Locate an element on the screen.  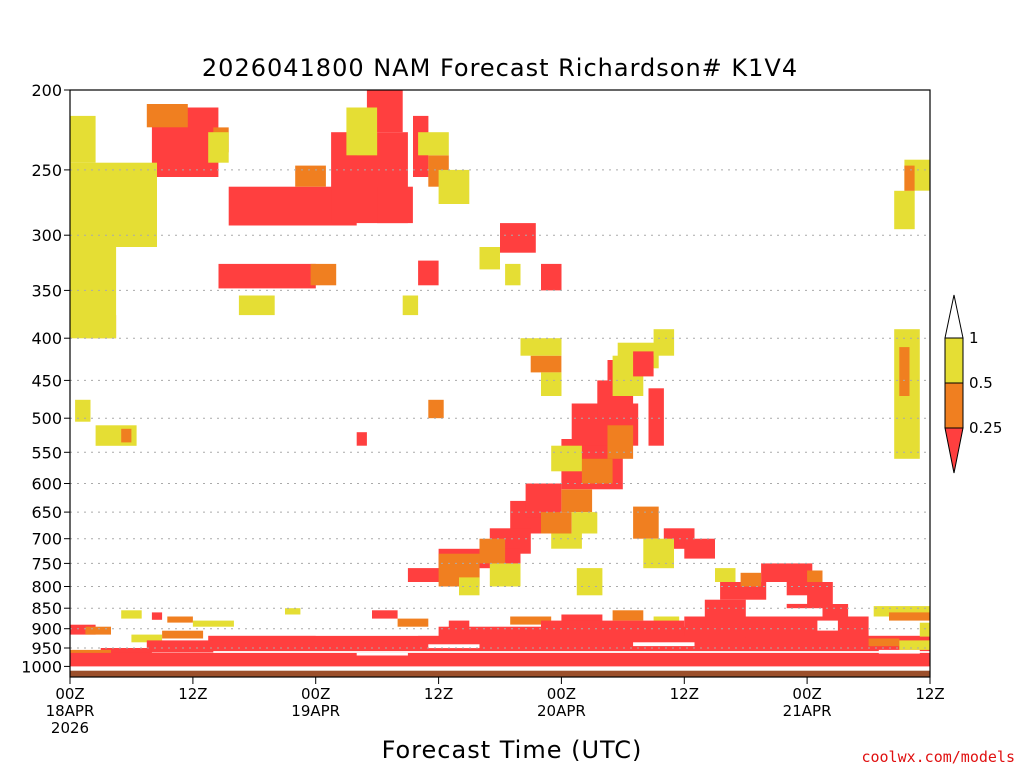
x-tick-label-4-1: 20APR is located at coordinates (561, 711).